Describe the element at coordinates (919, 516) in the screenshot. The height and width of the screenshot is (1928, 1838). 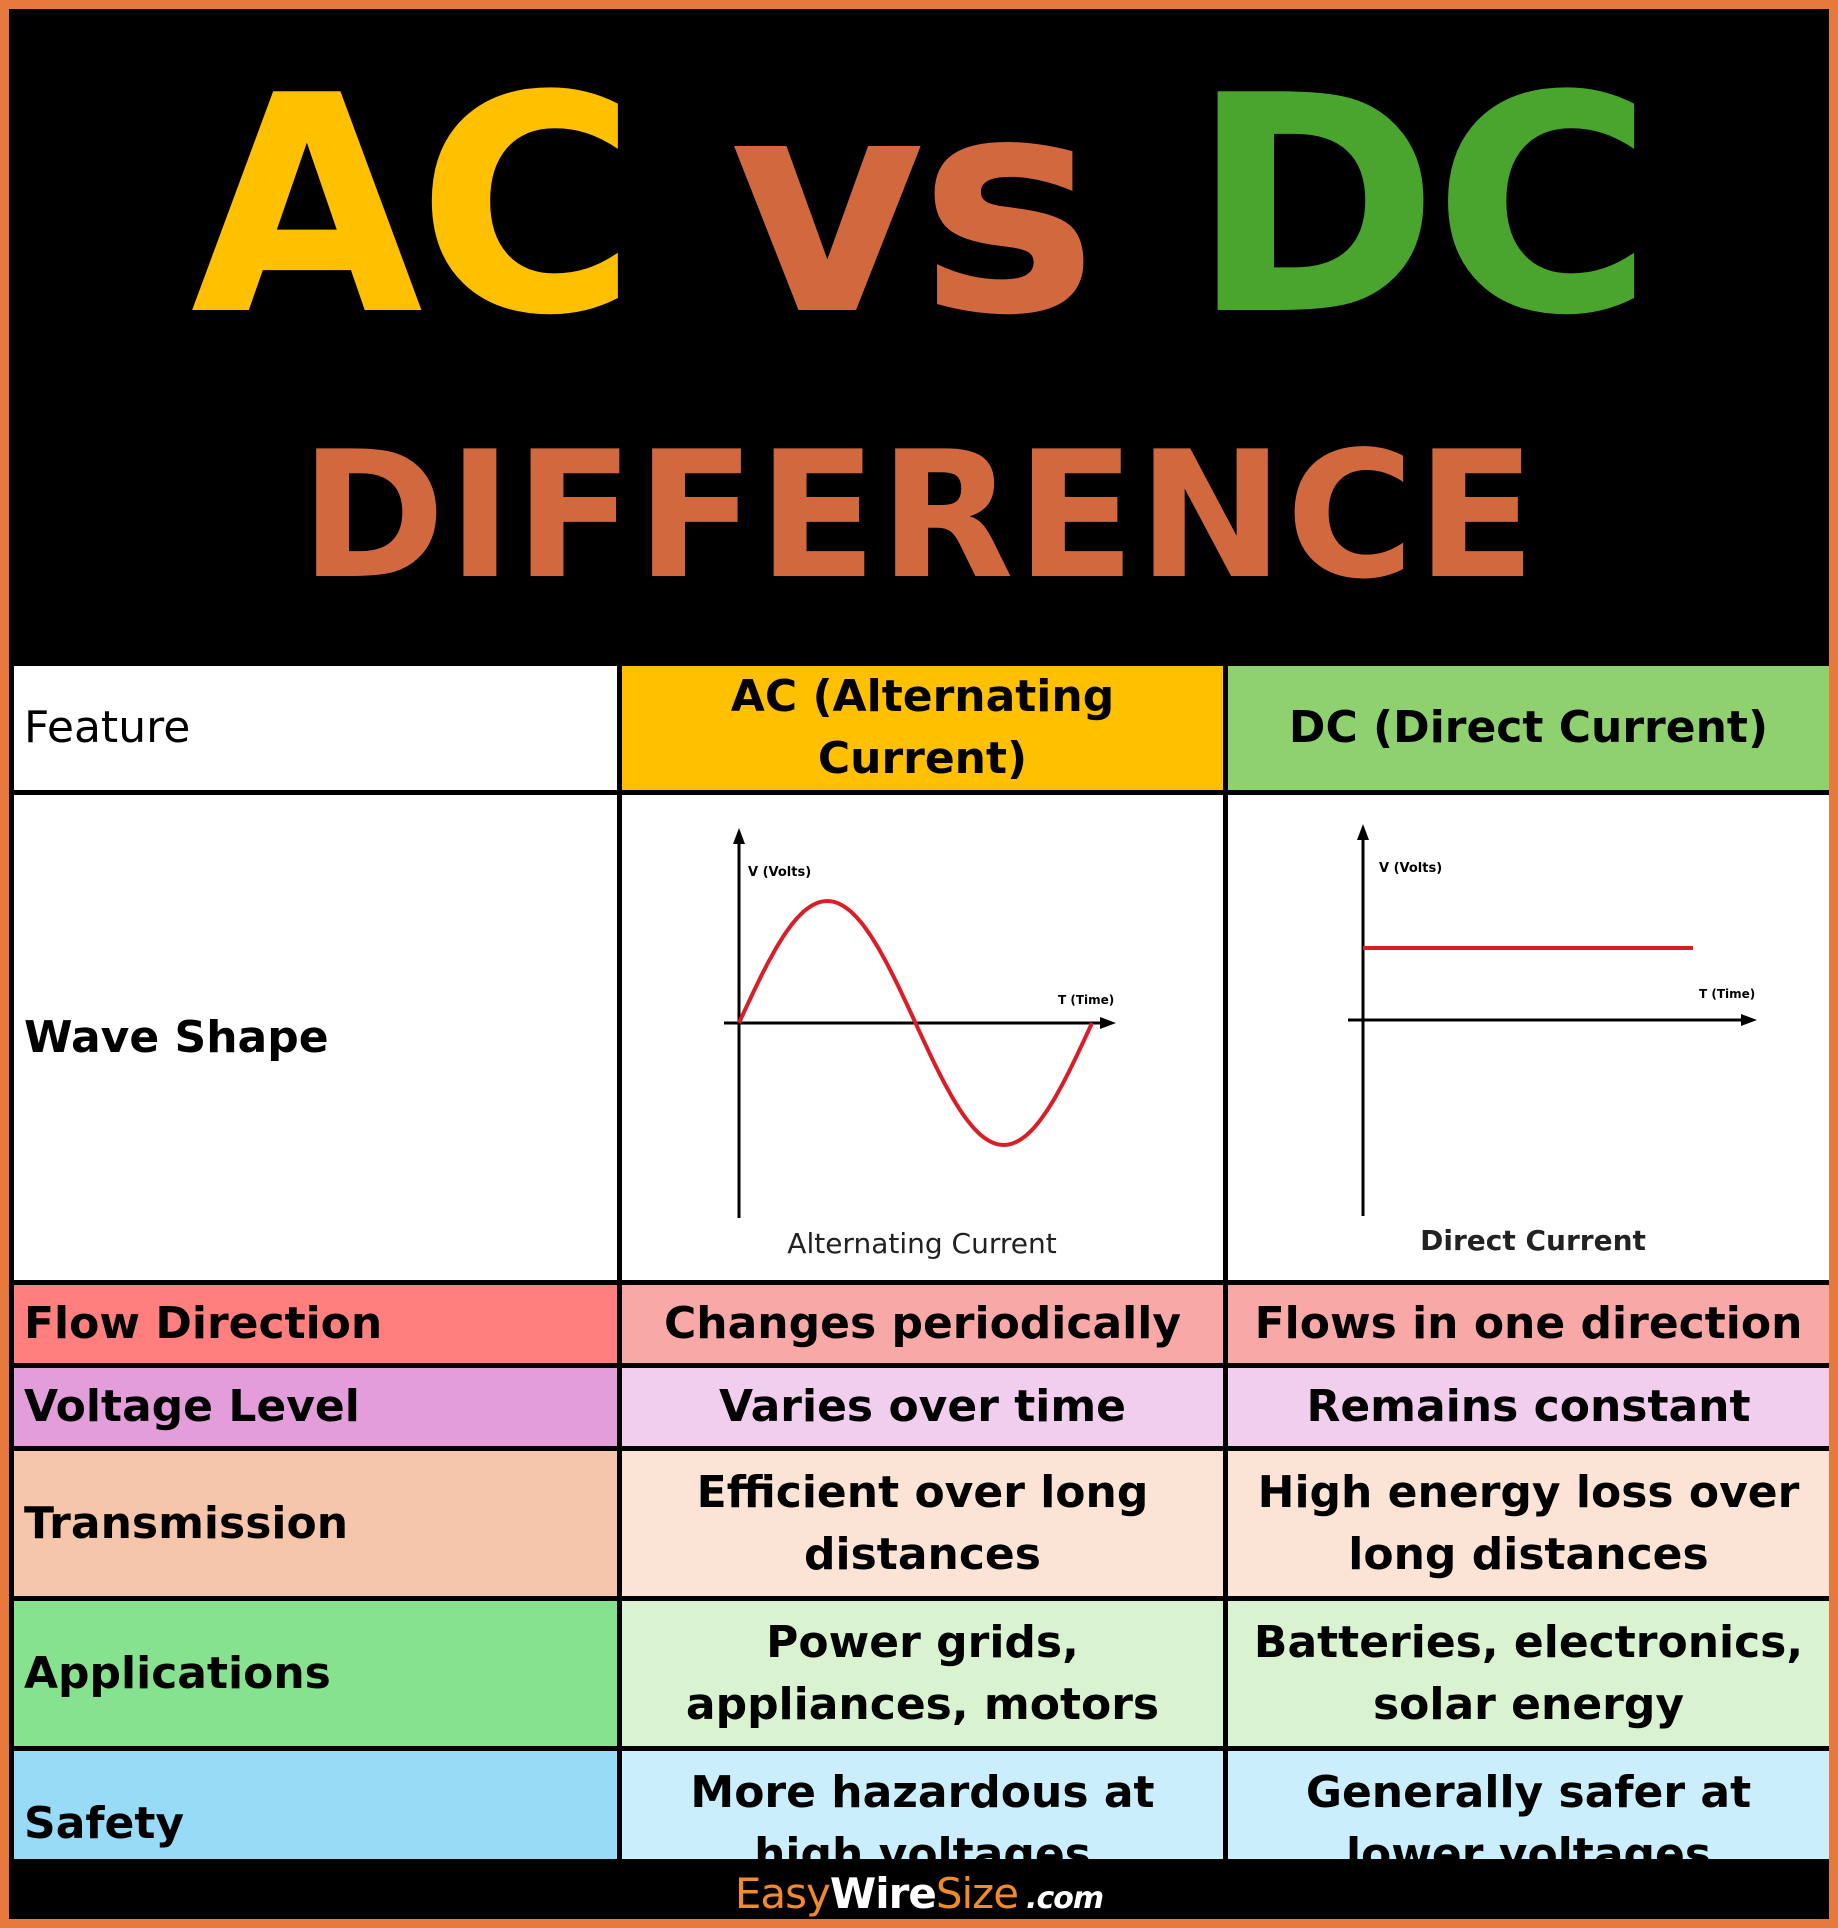
I see `subtitle-difference: DIFFERENCE` at that location.